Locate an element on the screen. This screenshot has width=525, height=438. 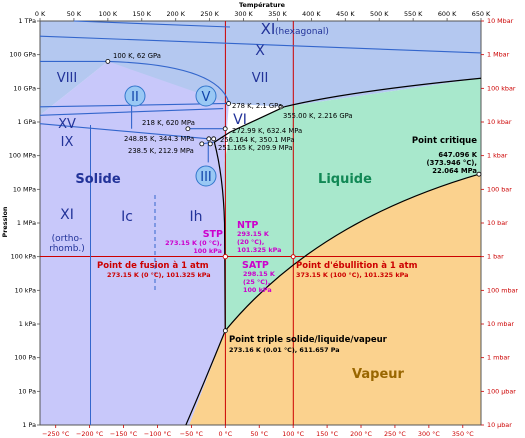
point-24885k-label: 248.85 K, 344.3 MPa is located at coordinates (159, 139).